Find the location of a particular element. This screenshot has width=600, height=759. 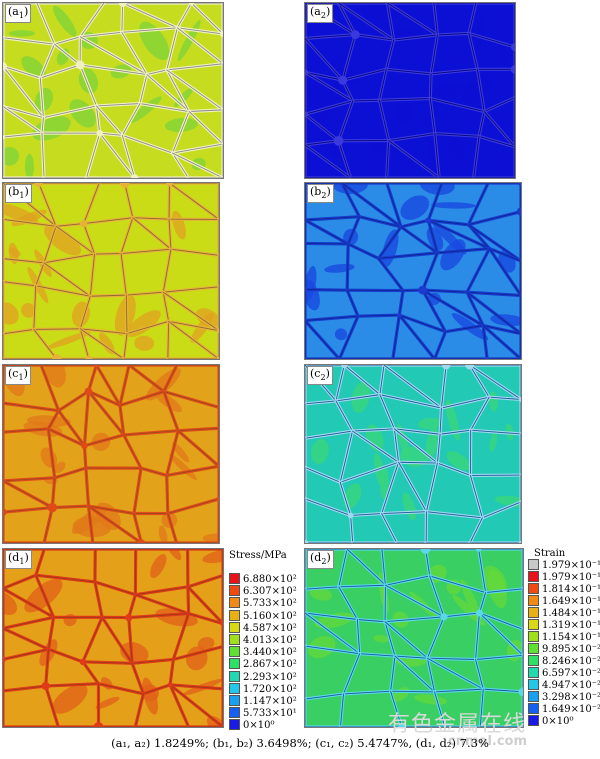

strain-legend-label: 6.597×10⁻² is located at coordinates (571, 673).